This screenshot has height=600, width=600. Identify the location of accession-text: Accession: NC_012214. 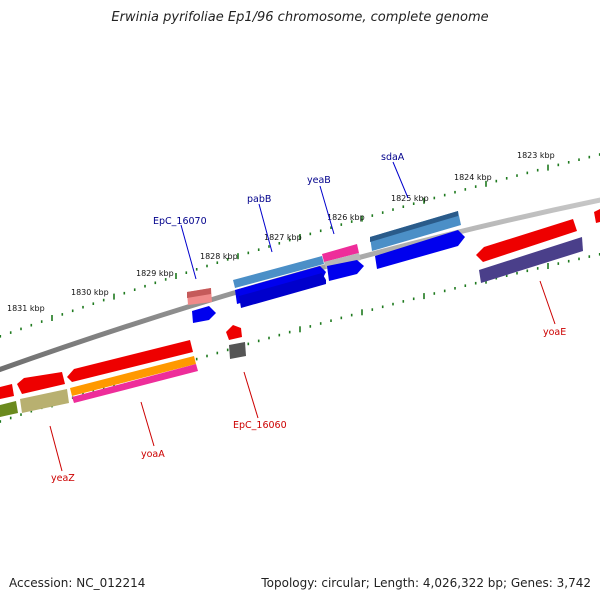
(77, 583).